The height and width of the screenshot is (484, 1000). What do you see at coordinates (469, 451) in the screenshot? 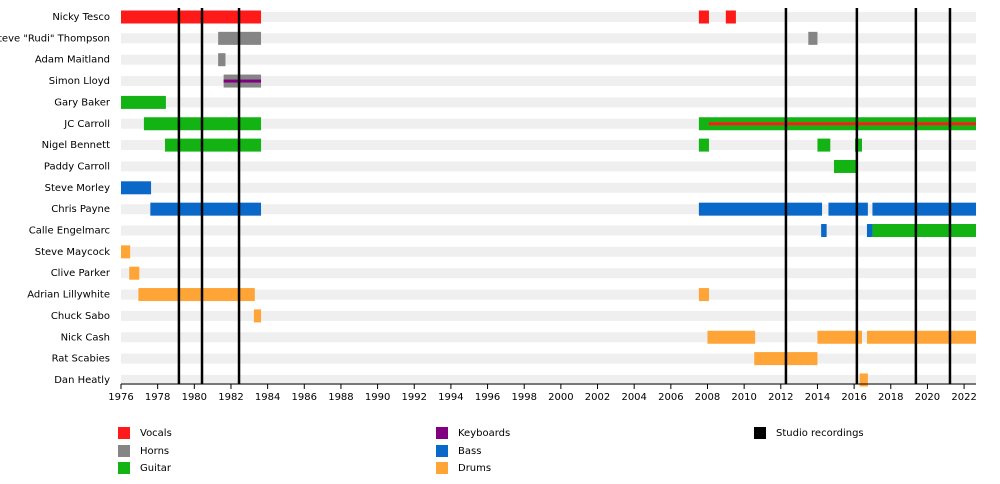
I see `legend-label: Bass` at bounding box center [469, 451].